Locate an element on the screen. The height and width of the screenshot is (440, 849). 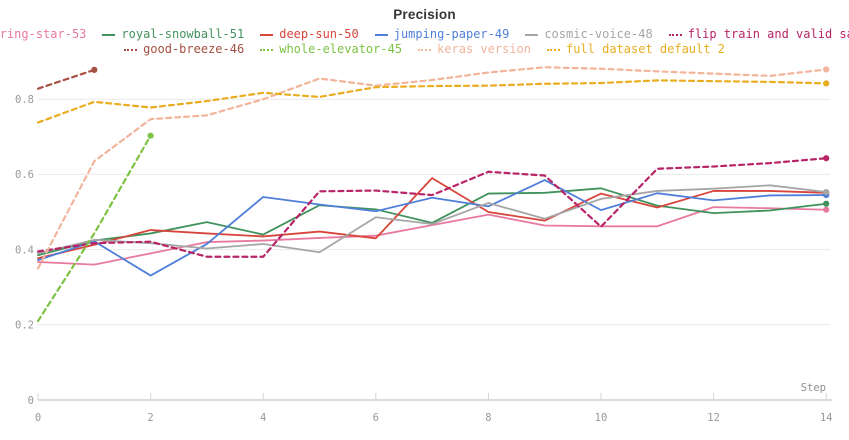
x-tick-label: 14 is located at coordinates (826, 418).